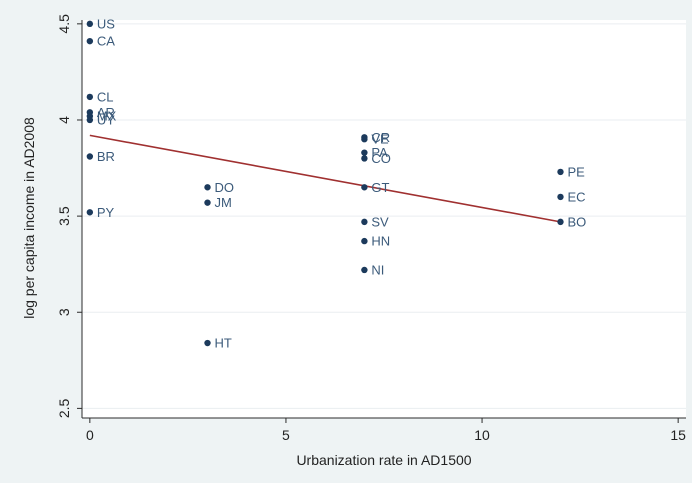 Image resolution: width=692 pixels, height=483 pixels. I want to click on x-tick-label: 0, so click(90, 435).